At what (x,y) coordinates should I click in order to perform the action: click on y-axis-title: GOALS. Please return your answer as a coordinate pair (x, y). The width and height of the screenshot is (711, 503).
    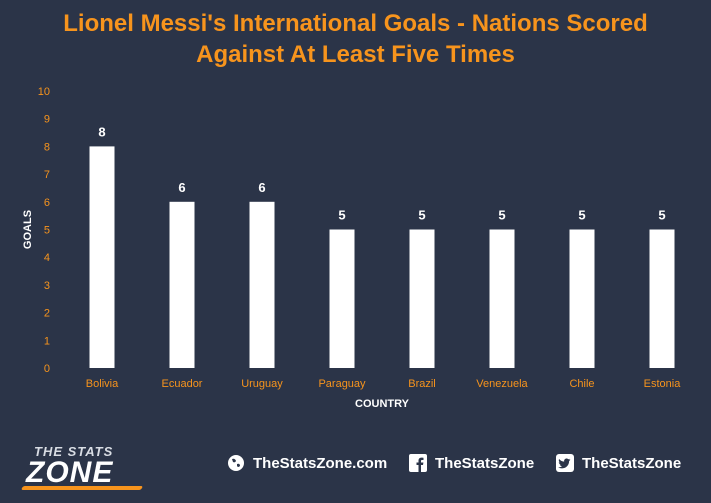
    Looking at the image, I should click on (28, 229).